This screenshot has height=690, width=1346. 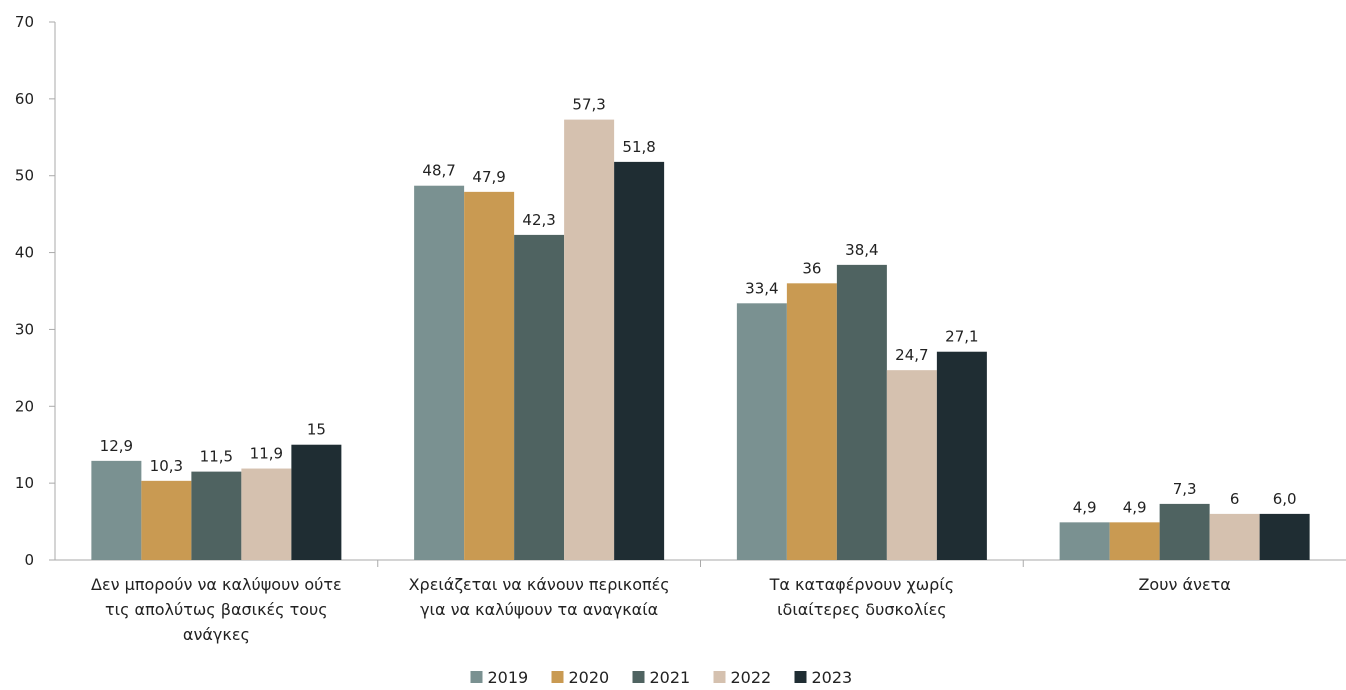 What do you see at coordinates (24, 406) in the screenshot?
I see `y-tick-label: 20` at bounding box center [24, 406].